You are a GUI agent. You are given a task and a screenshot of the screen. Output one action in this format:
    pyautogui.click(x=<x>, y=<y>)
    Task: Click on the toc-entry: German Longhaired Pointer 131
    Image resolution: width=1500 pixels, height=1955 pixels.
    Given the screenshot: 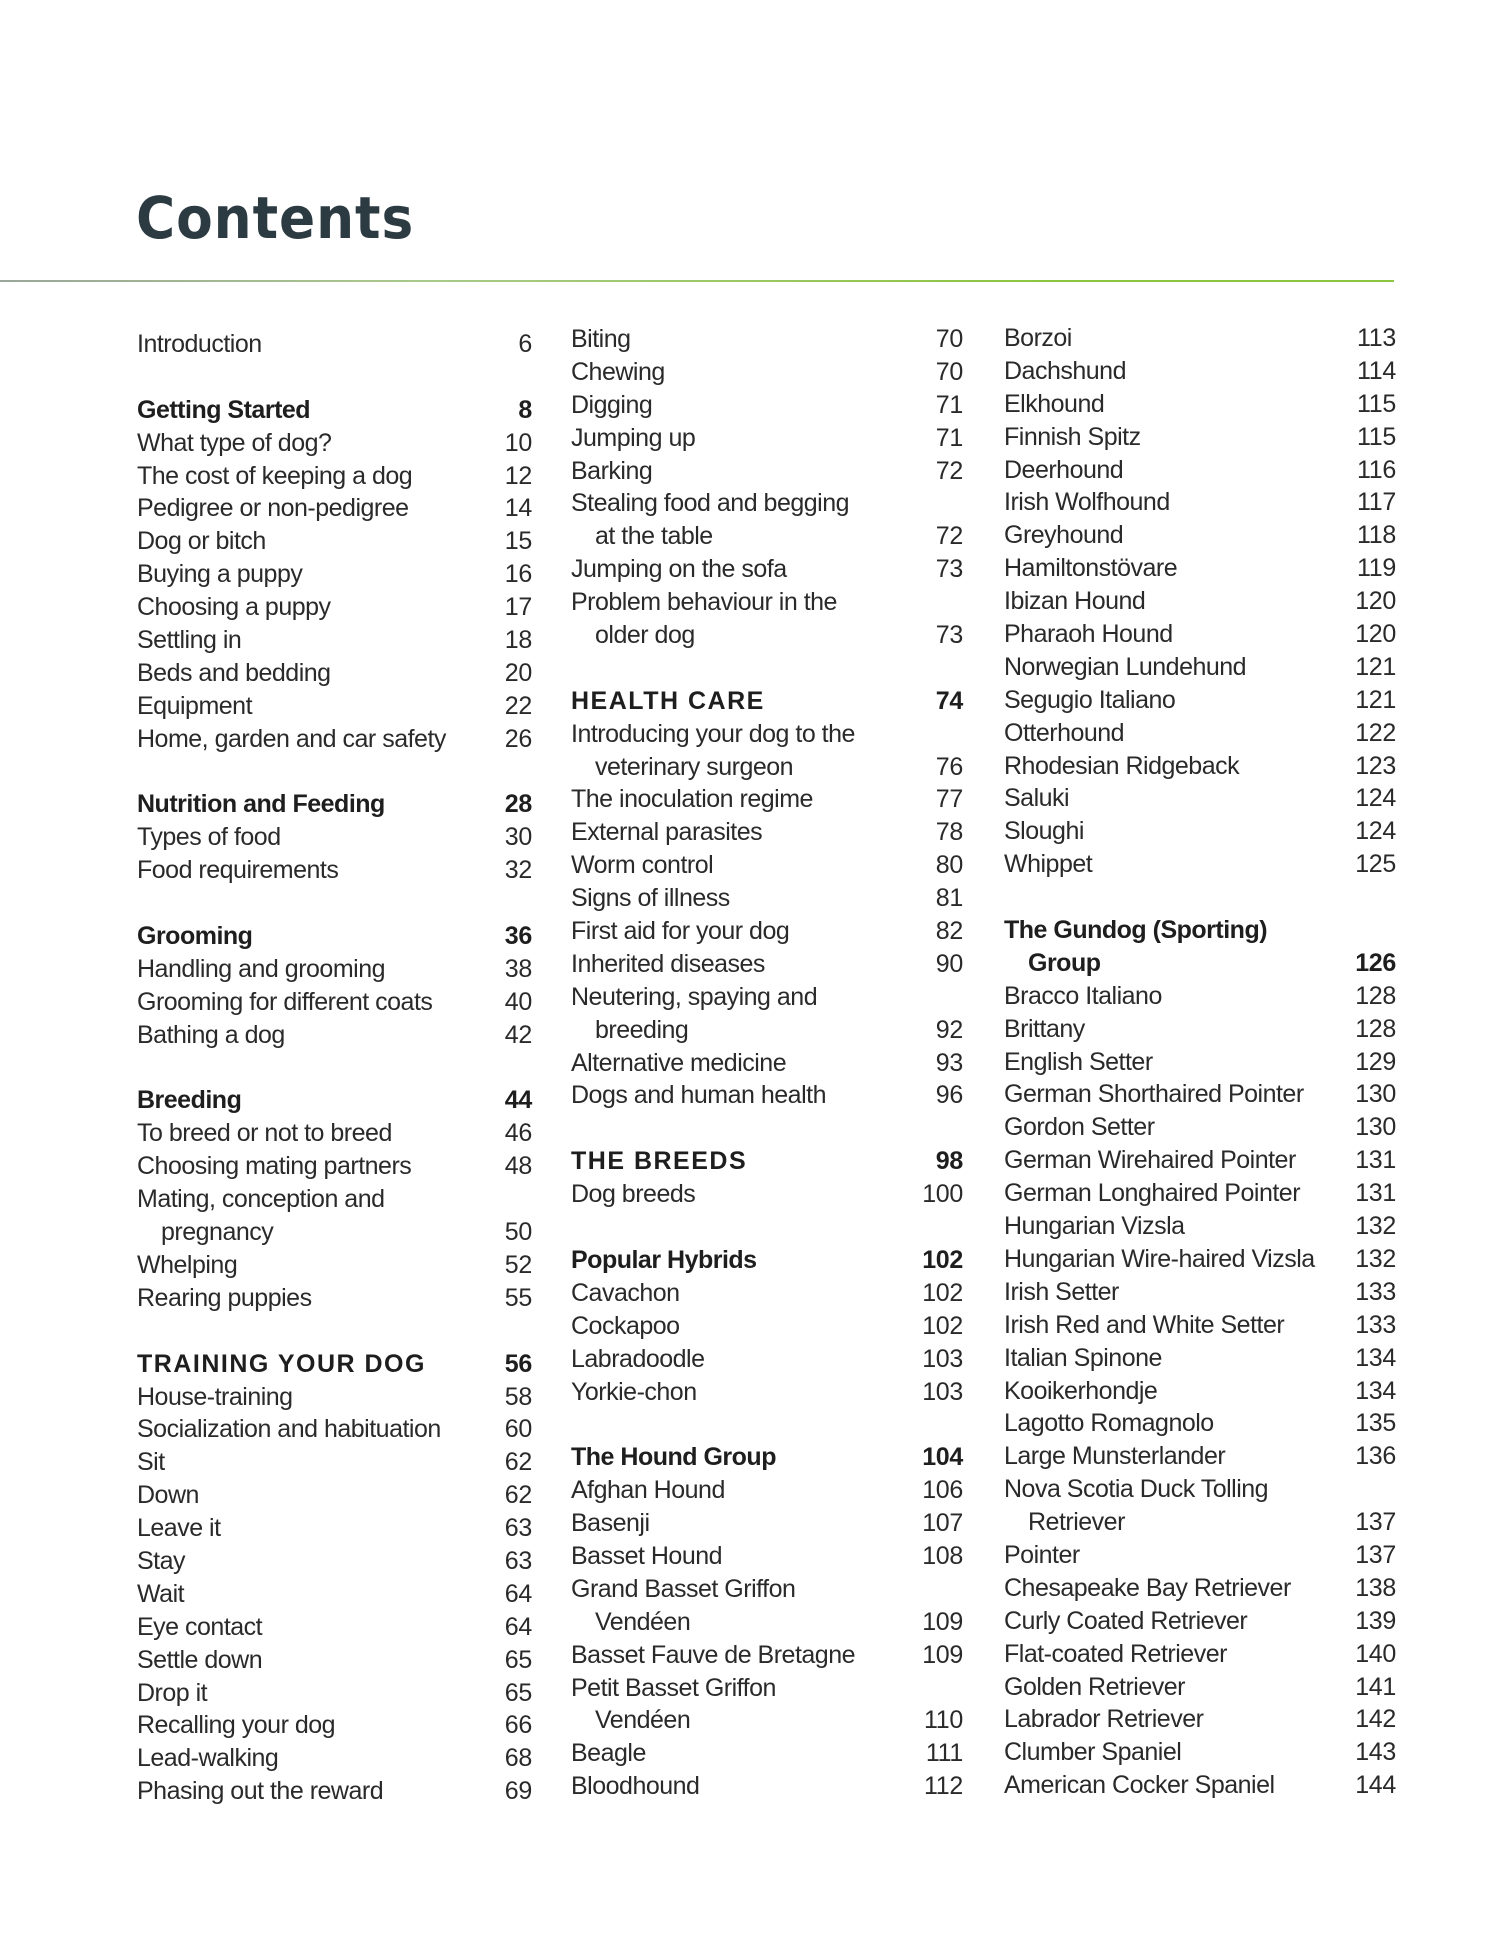 What is the action you would take?
    pyautogui.click(x=1200, y=1193)
    